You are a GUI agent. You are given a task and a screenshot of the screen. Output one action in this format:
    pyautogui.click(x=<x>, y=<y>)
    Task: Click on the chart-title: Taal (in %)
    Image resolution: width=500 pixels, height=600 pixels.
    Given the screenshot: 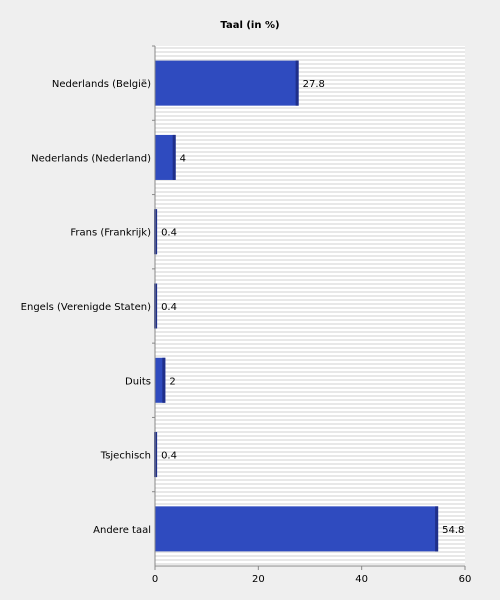 What is the action you would take?
    pyautogui.click(x=249, y=25)
    